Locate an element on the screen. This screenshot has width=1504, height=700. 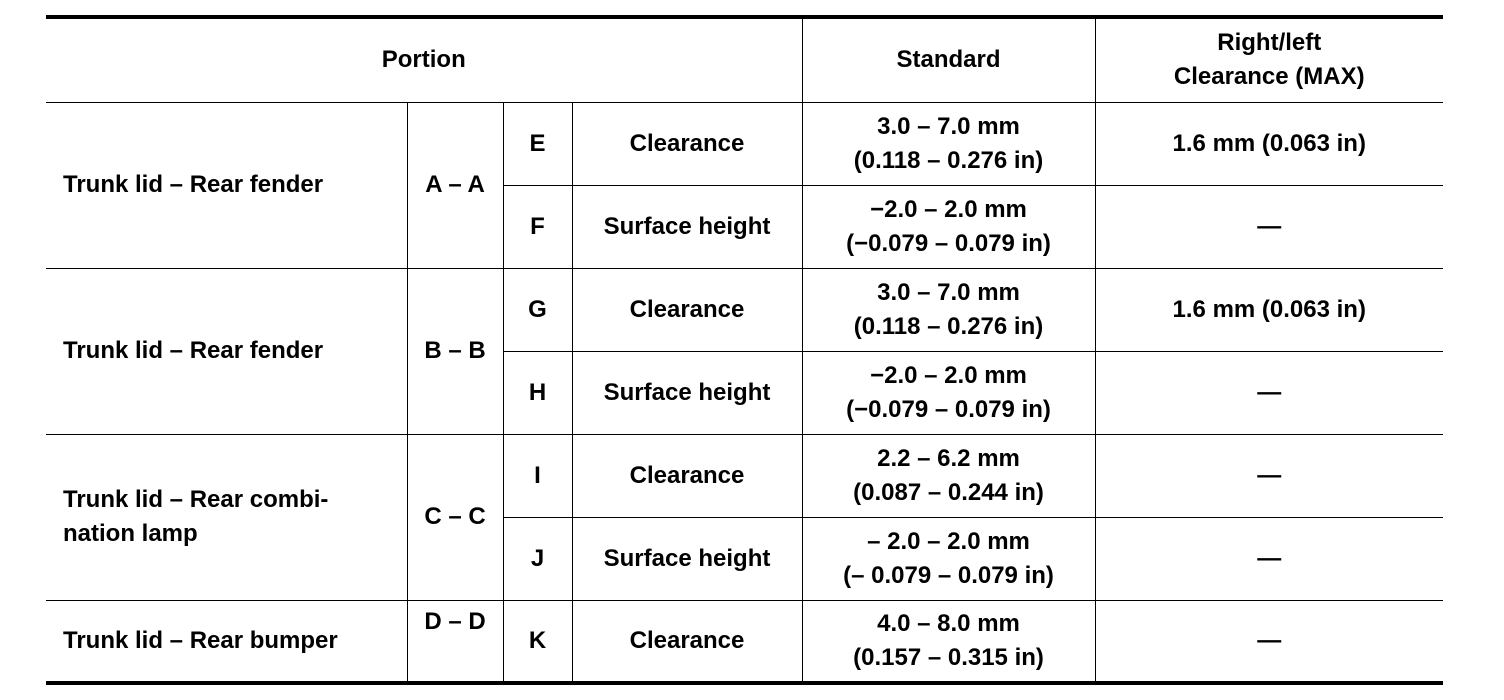
header-row: Portion Standard Right/left Clearance (MAX) is located at coordinates (744, 59).